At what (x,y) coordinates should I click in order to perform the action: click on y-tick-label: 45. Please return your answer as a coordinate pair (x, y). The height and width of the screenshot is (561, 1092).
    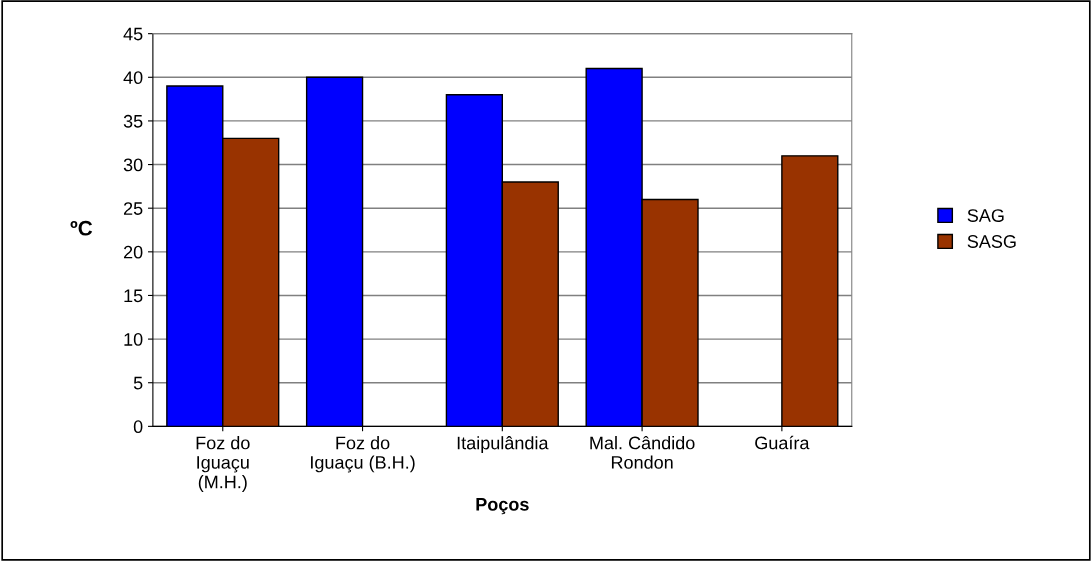
    Looking at the image, I should click on (133, 34).